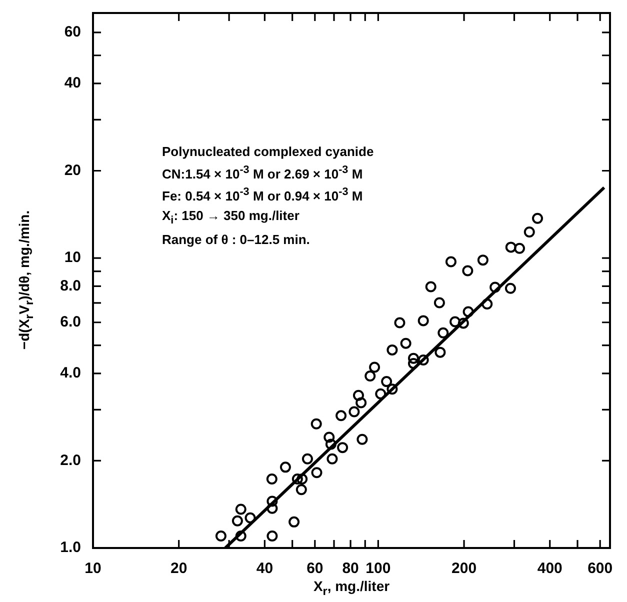 Image resolution: width=627 pixels, height=602 pixels. Describe the element at coordinates (315, 569) in the screenshot. I see `x-tick-label: 60` at that location.